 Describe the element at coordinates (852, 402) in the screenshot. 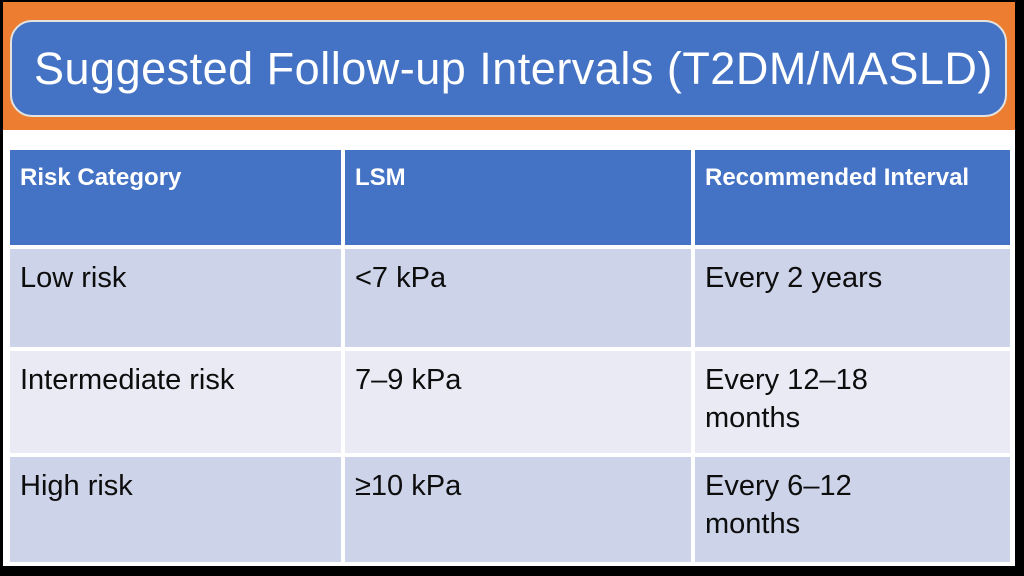

I see `cell-intermediate-risk-interval: Every 12–18 months` at that location.